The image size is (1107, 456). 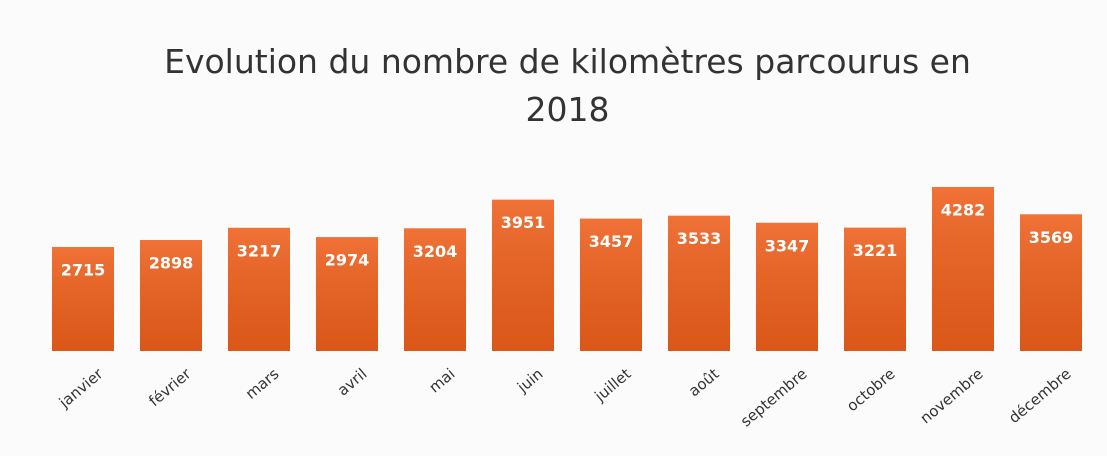 I want to click on data-label: 3569, so click(x=1051, y=237).